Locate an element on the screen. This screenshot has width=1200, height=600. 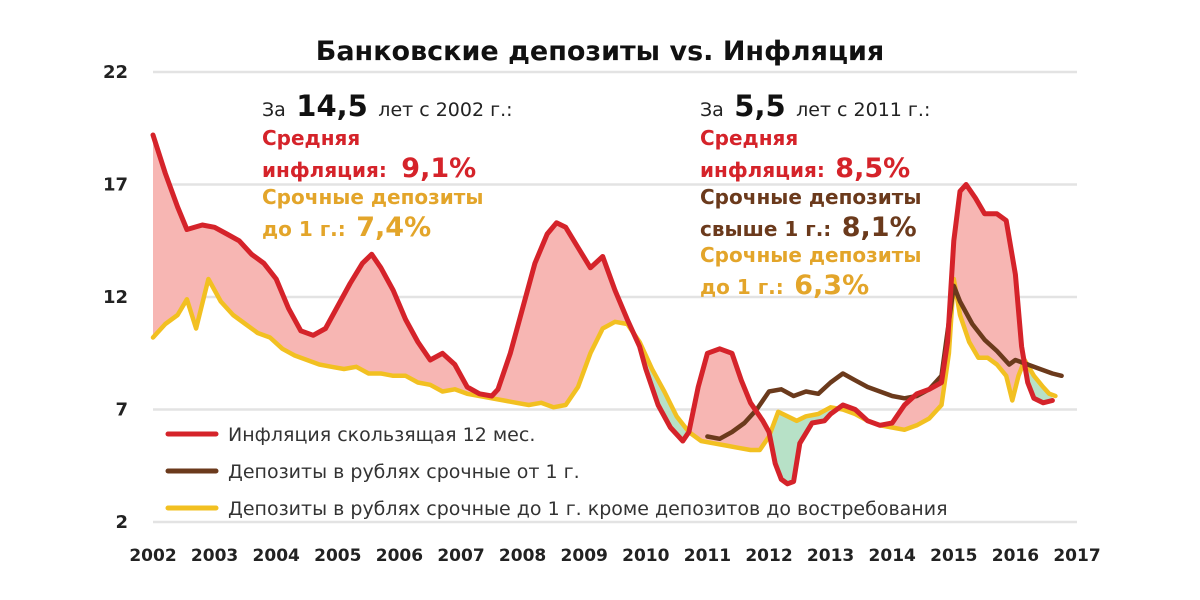
x-tick-label: 2006 is located at coordinates (399, 556).